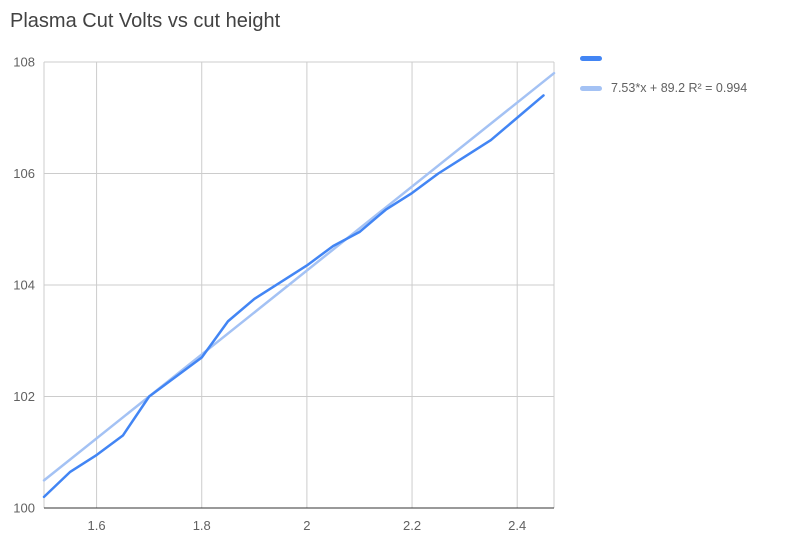  What do you see at coordinates (202, 525) in the screenshot?
I see `x-axis-tick-label: 1.8` at bounding box center [202, 525].